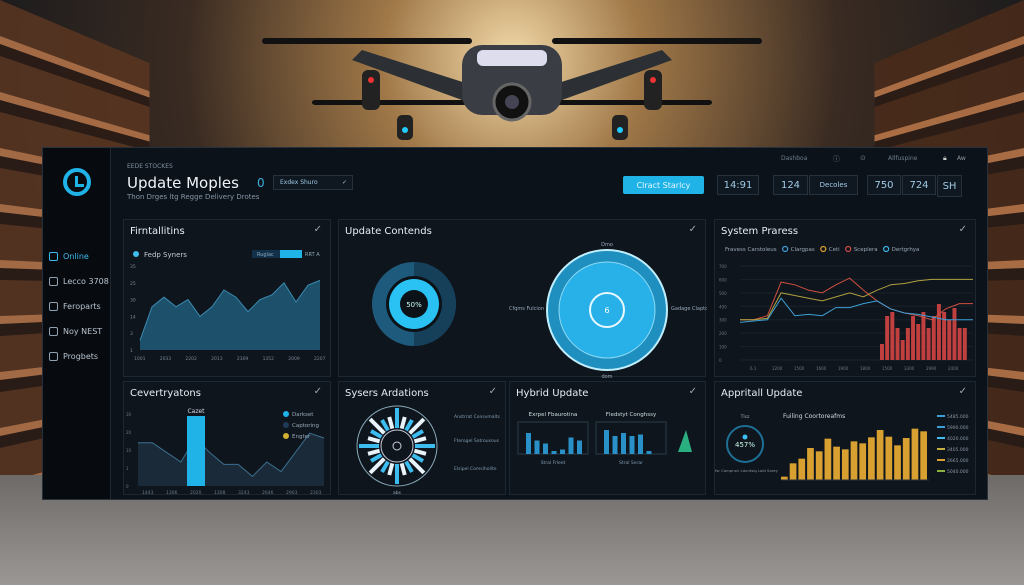 This screenshot has height=585, width=1024. Describe the element at coordinates (685, 441) in the screenshot. I see `triangle-icon` at that location.